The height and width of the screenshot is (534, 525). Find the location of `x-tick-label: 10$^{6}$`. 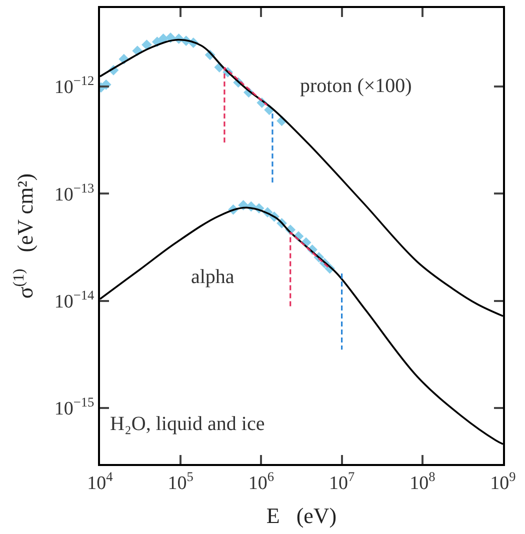

x-tick-label: 10$^{6}$ is located at coordinates (261, 481).